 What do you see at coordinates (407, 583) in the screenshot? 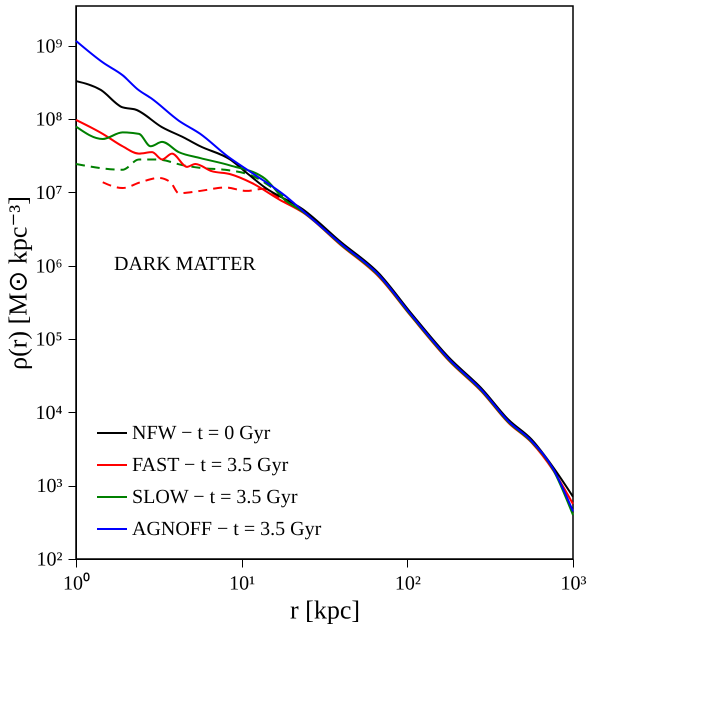
I see `x-tick-label: 10²` at bounding box center [407, 583].